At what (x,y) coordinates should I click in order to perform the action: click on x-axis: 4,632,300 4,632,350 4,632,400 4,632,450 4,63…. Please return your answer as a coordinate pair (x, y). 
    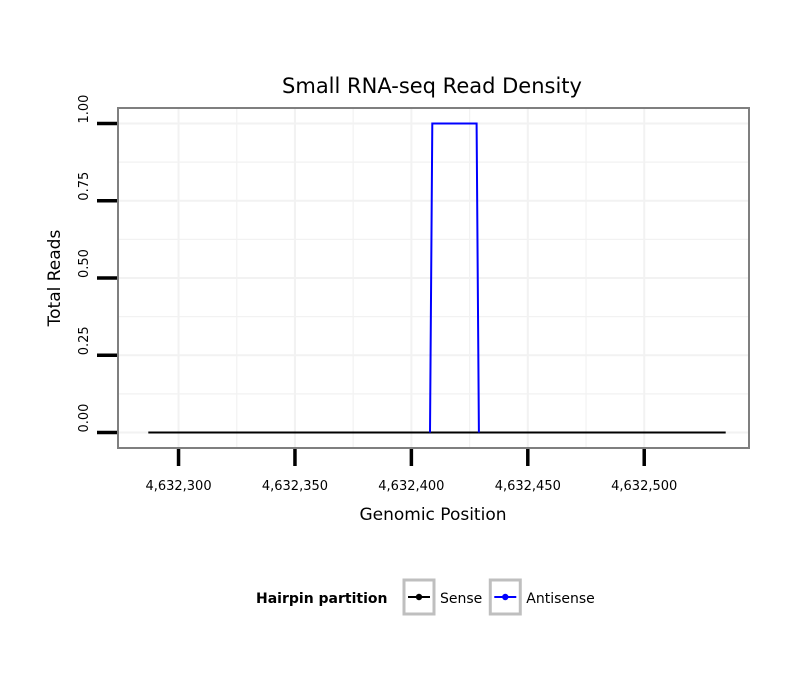
    Looking at the image, I should click on (411, 471).